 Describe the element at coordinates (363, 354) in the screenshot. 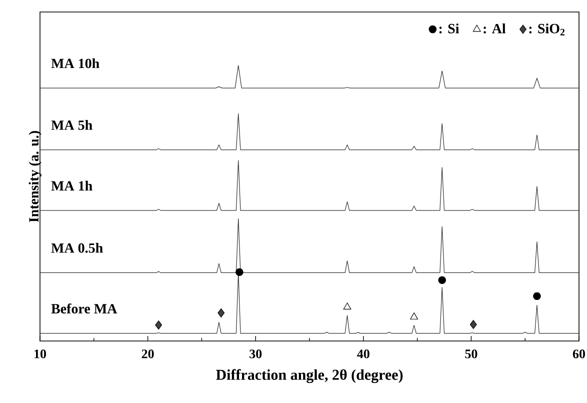

I see `x-tick-label: 40` at that location.